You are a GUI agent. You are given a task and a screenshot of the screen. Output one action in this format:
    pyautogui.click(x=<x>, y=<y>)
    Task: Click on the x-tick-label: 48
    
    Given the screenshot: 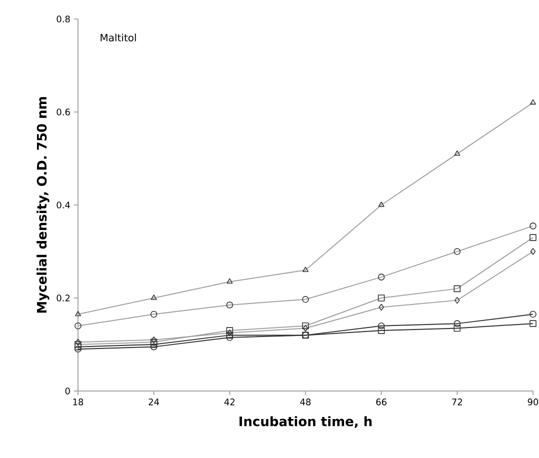 What is the action you would take?
    pyautogui.click(x=305, y=402)
    